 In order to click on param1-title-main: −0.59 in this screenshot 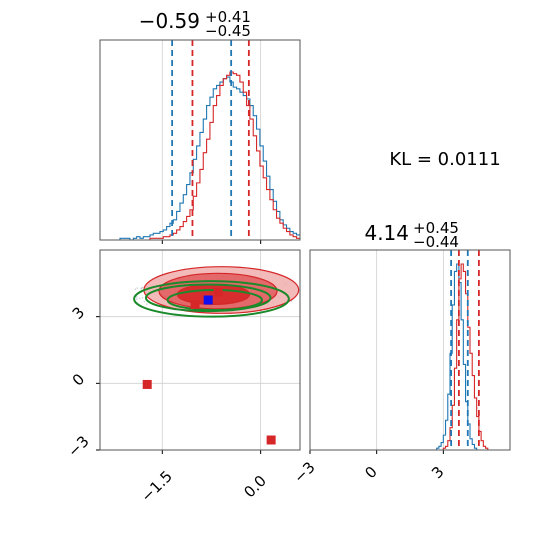, I will do `click(169, 21)`.